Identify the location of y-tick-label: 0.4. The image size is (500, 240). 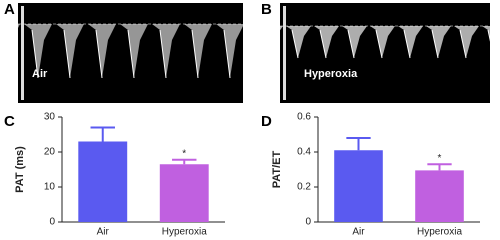
(304, 152).